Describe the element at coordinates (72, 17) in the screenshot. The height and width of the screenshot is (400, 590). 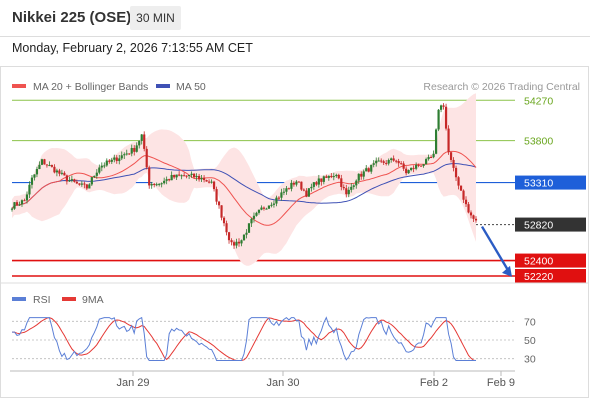
I see `instrument-title: Nikkei 225 (OSE)` at that location.